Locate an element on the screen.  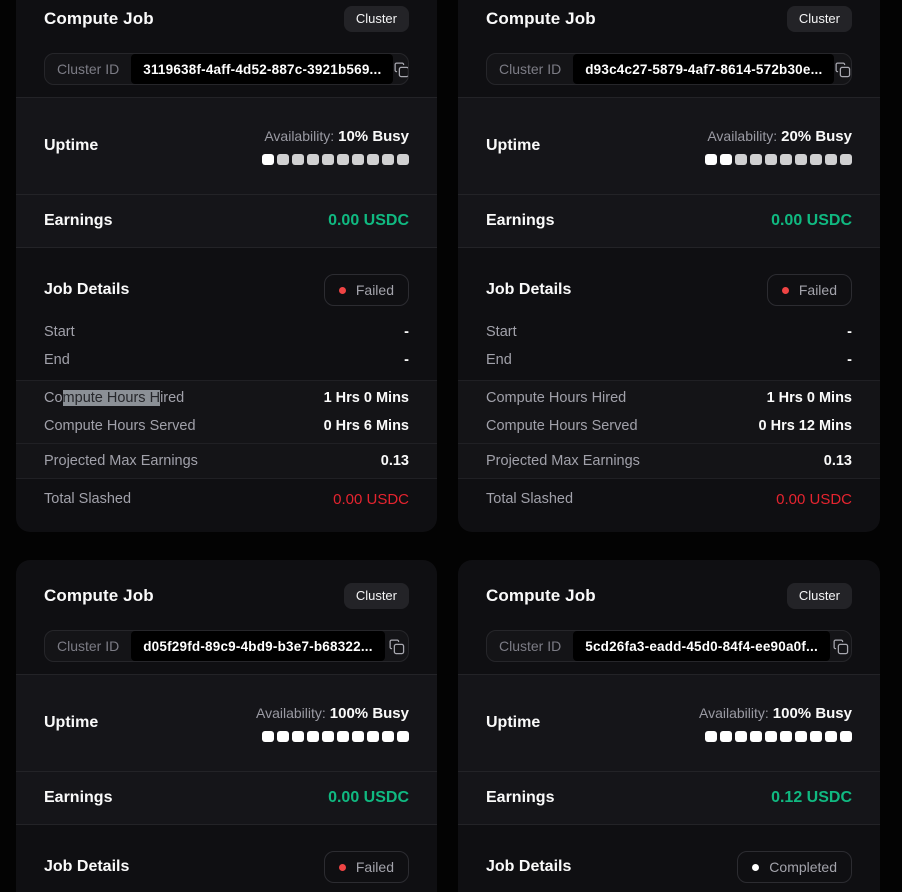
projected-value: 0.13 is located at coordinates (837, 461).